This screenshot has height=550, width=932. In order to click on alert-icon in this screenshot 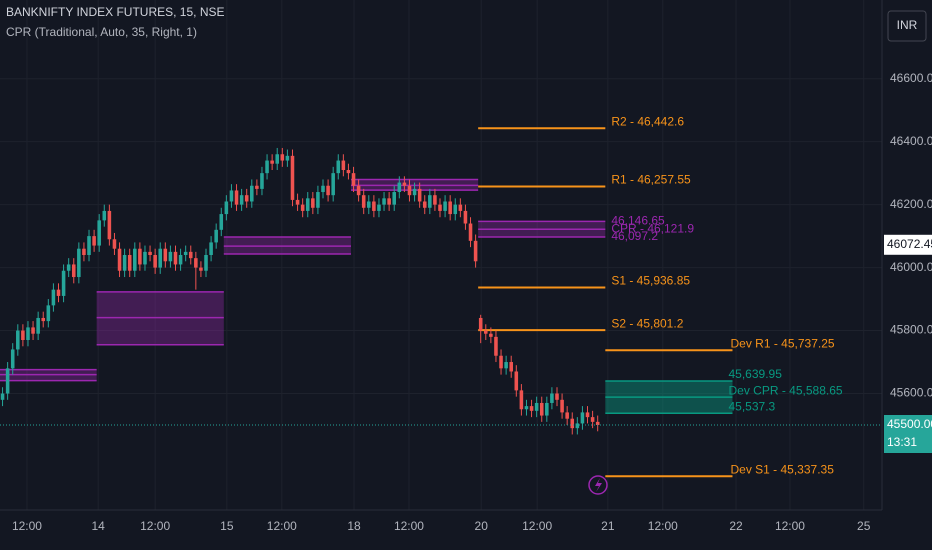, I will do `click(598, 485)`.